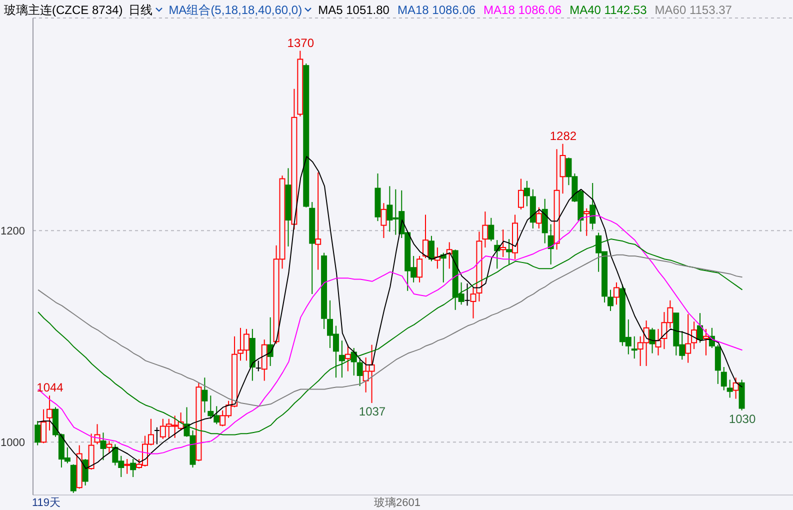  I want to click on text: 119天, so click(46, 503).